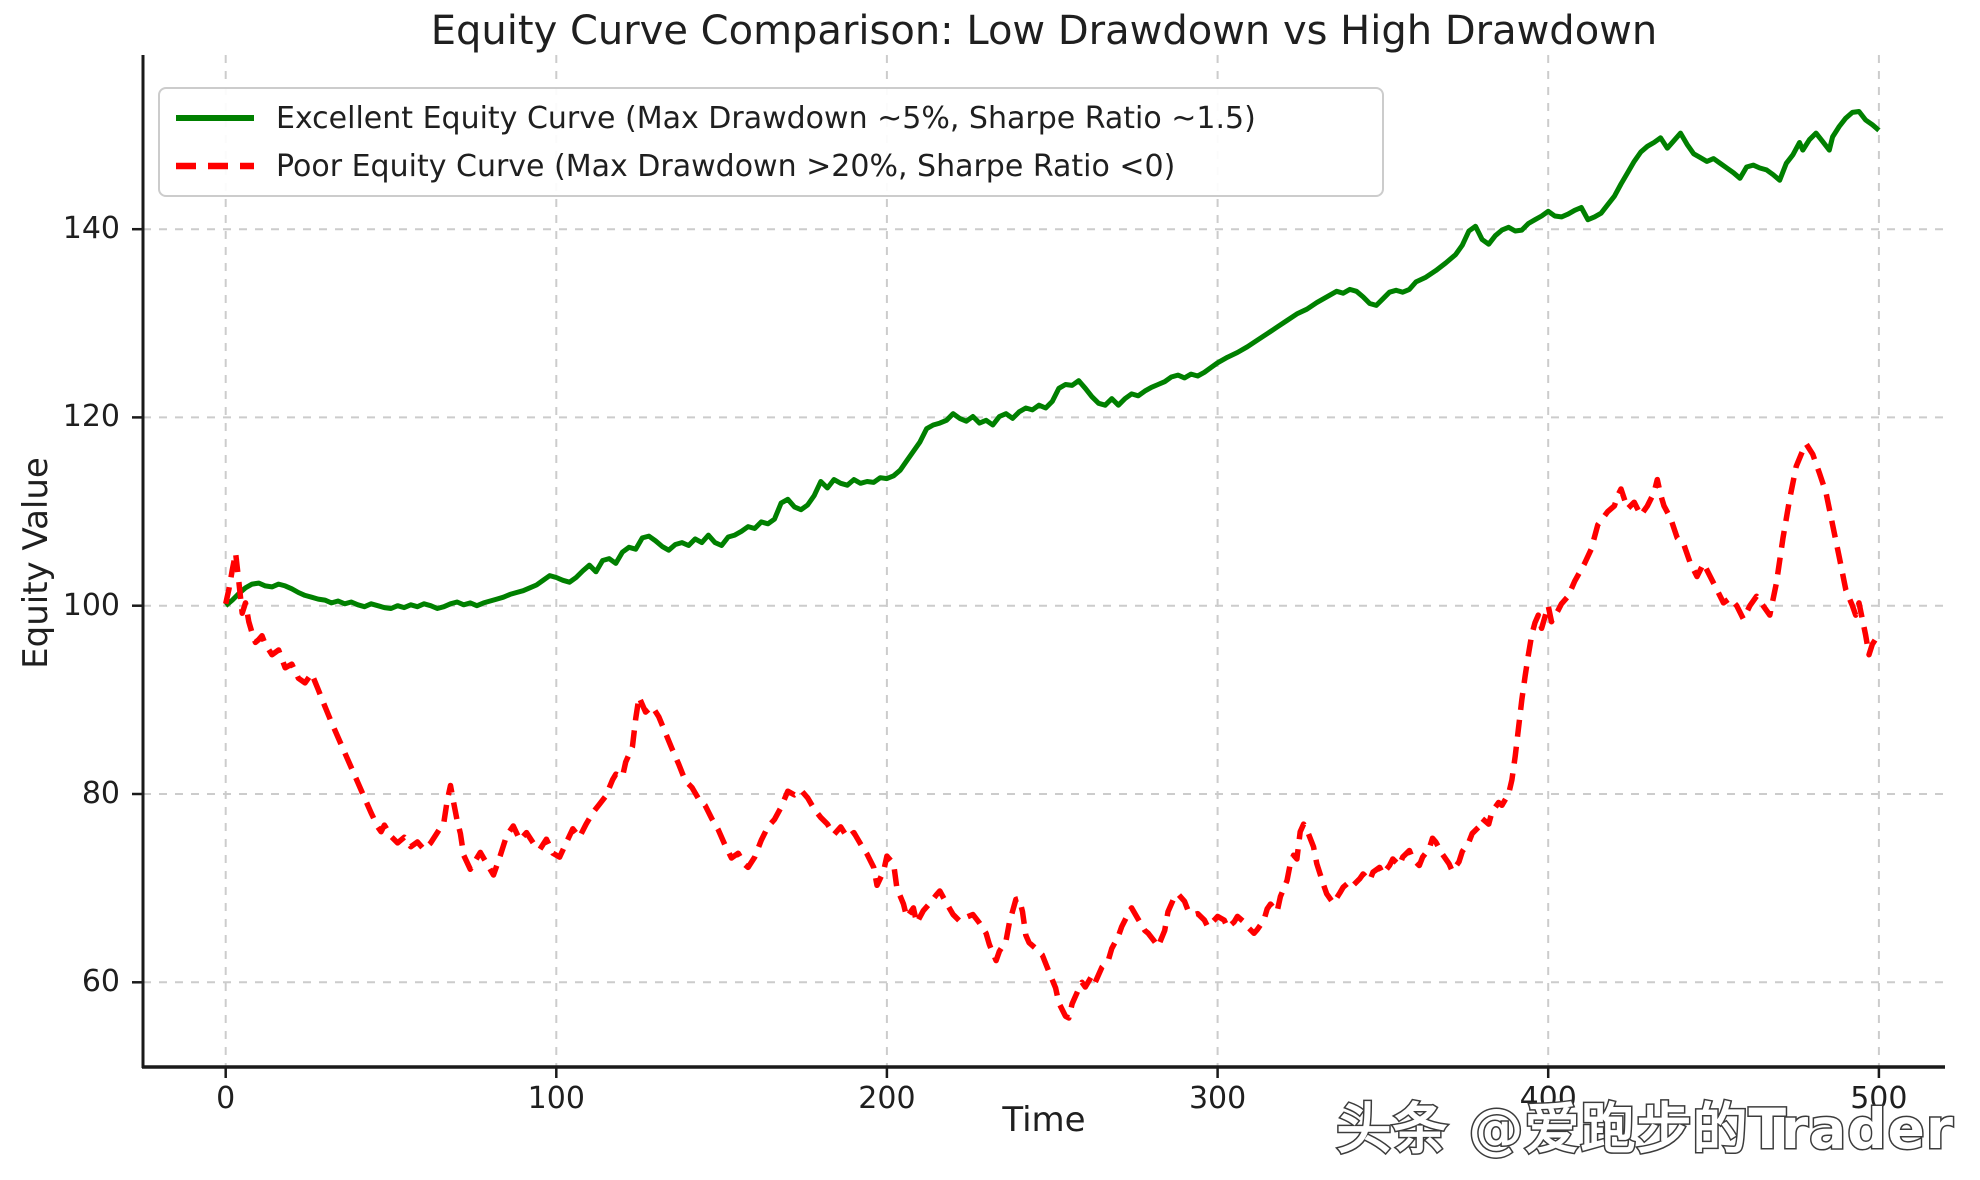  Describe the element at coordinates (91, 229) in the screenshot. I see `y-tick-label: 140` at that location.